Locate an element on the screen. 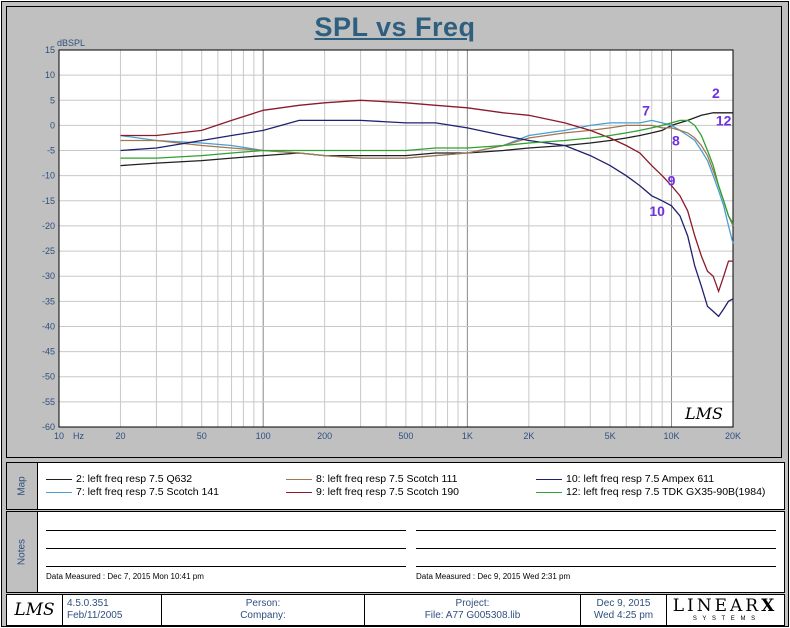  curve-label-10: 10 is located at coordinates (657, 211).